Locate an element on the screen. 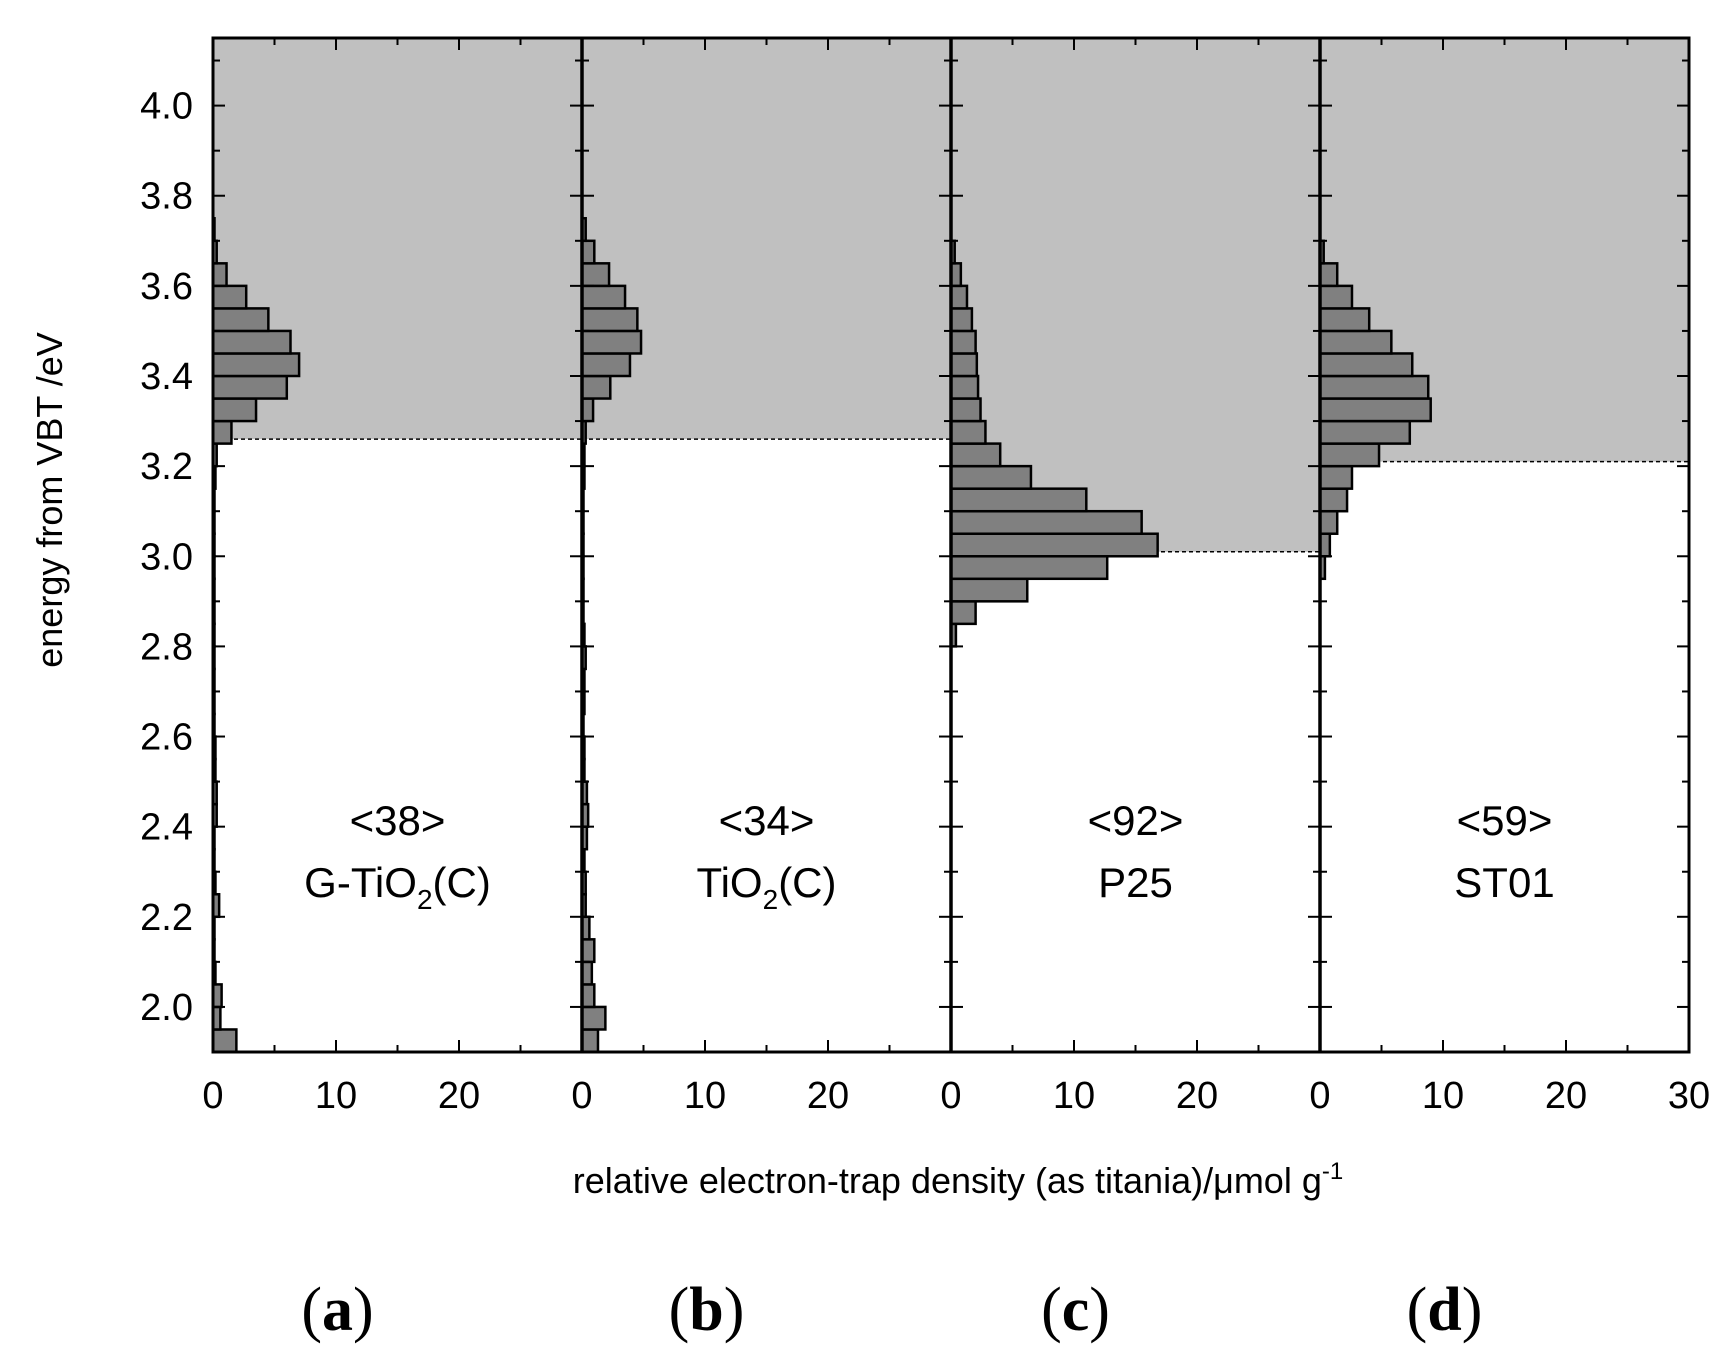 The height and width of the screenshot is (1368, 1735). panel-tag-letter: c is located at coordinates (1076, 1310).